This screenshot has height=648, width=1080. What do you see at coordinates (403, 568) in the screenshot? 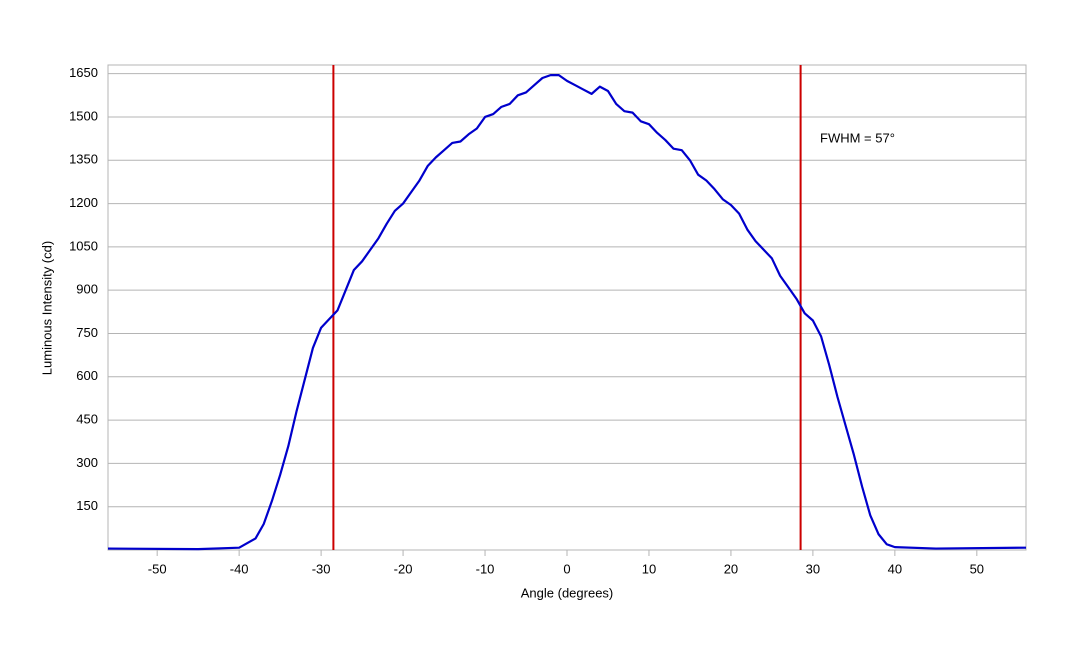
I see `x-tick-label: -20` at bounding box center [403, 568].